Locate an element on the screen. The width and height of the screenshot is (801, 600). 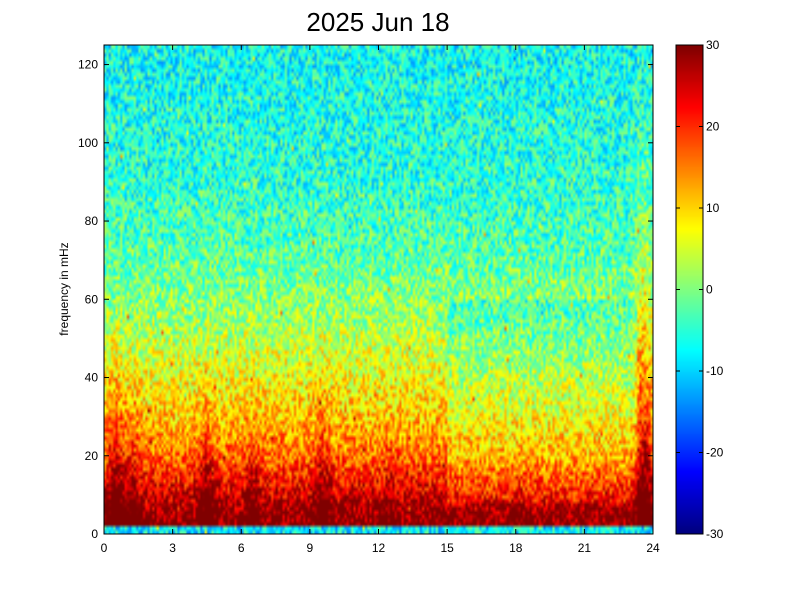
colorbar-tick-label: 30 is located at coordinates (713, 45).